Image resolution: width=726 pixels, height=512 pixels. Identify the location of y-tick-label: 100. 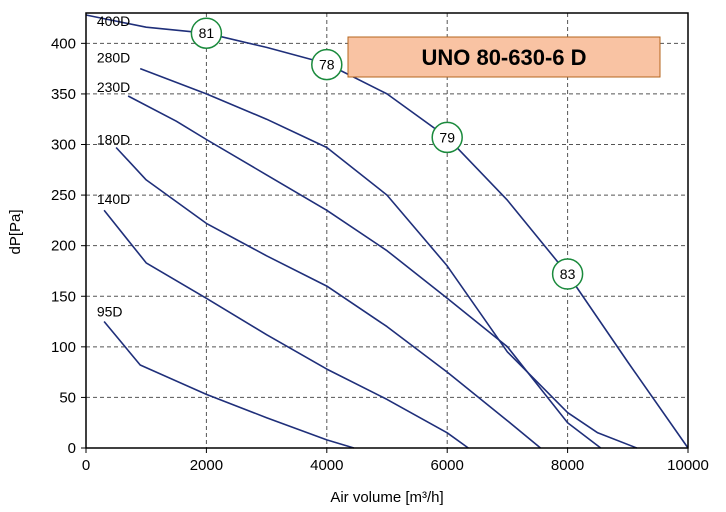
(63, 347).